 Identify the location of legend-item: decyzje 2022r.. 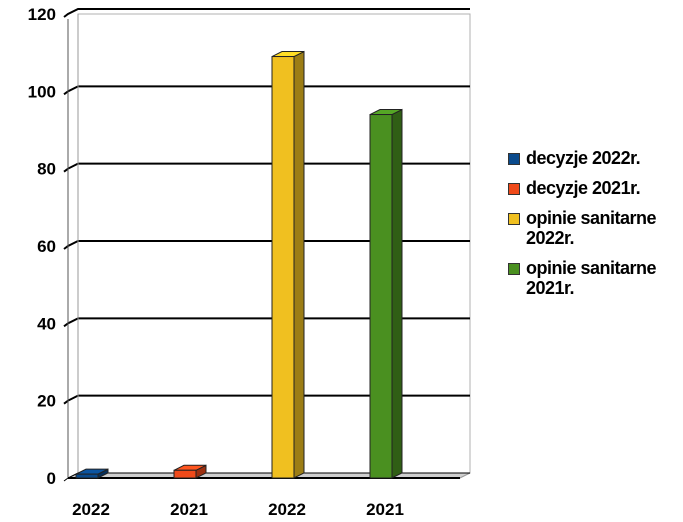
(595, 158).